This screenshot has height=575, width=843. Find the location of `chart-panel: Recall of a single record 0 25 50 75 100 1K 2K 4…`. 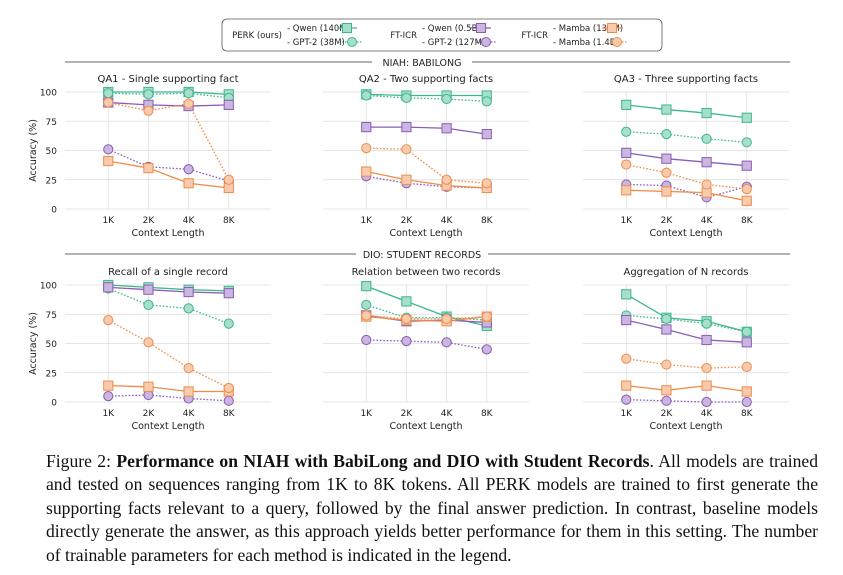

chart-panel: Recall of a single record 0 25 50 75 100 1K 2K 4… is located at coordinates (149, 349).